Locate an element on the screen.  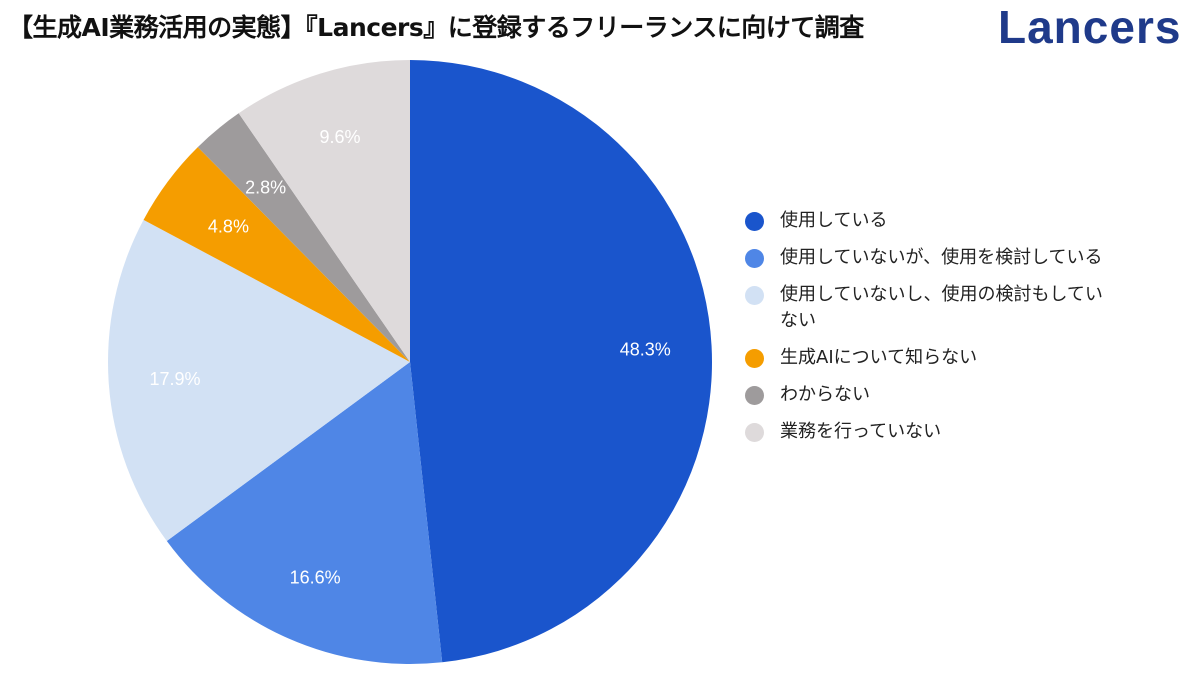
legend-item-considering: 使用していないが、使用を検討している is located at coordinates (955, 258).